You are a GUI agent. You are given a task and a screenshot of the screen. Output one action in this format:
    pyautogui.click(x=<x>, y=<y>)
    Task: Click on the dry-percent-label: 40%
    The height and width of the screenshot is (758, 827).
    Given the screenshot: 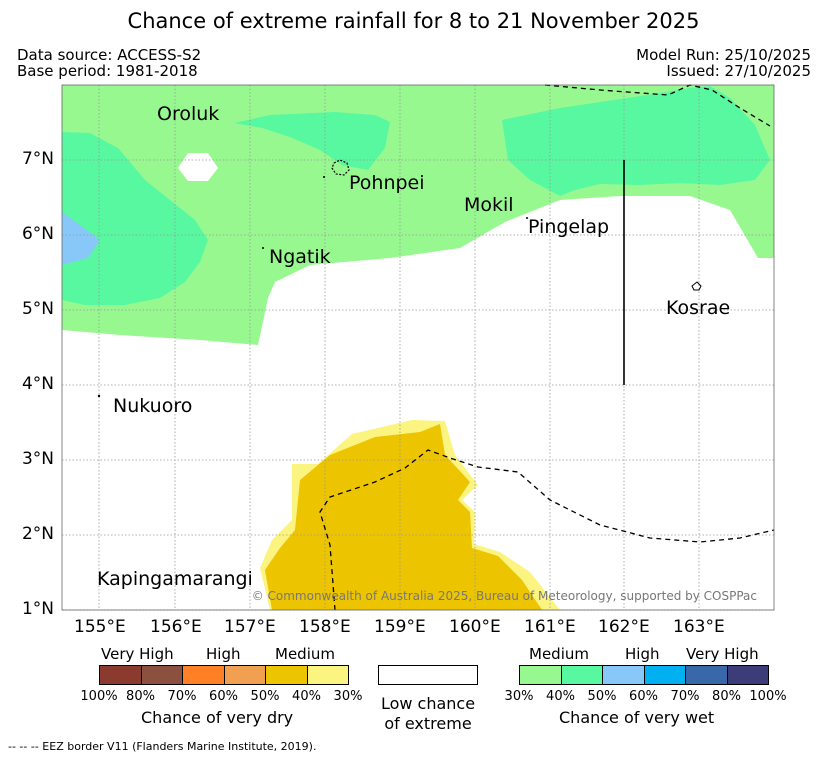 What is the action you would take?
    pyautogui.click(x=306, y=696)
    